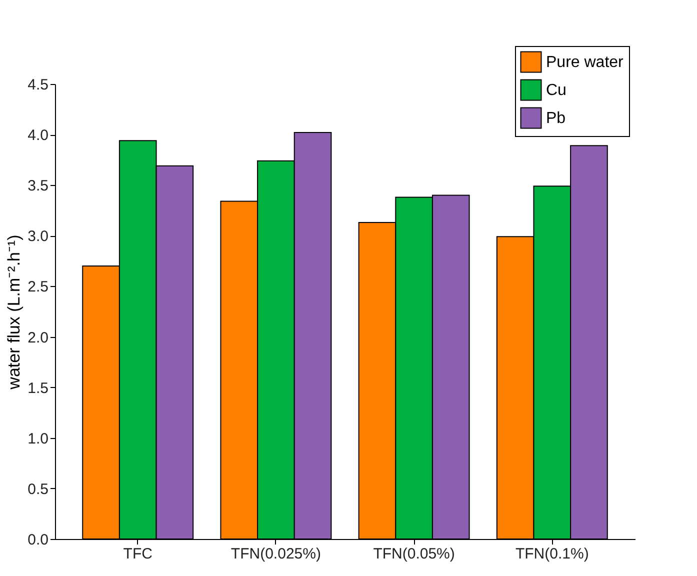 This screenshot has height=576, width=697. What do you see at coordinates (14, 312) in the screenshot?
I see `y-axis-title: water flux (L.m⁻².h⁻¹)` at bounding box center [14, 312].